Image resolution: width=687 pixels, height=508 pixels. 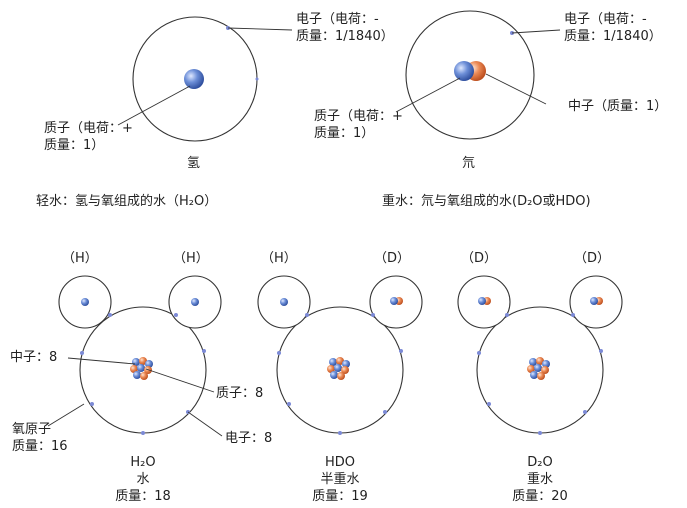 I want to click on molecule-name: 半重水, so click(x=340, y=479).